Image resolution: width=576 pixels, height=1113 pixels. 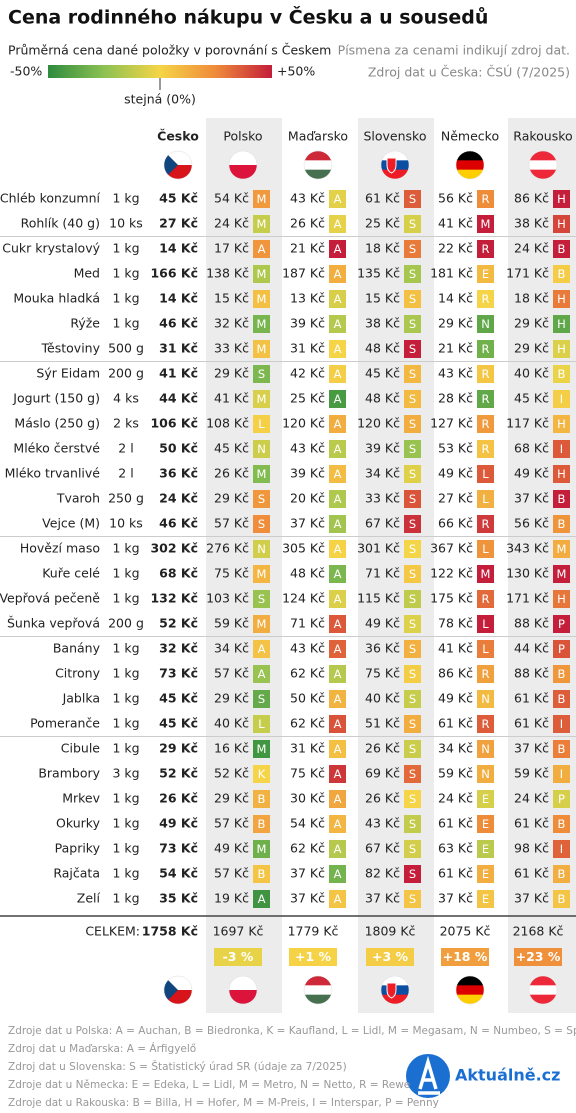 I want to click on item-name: Mléko čerstvé, so click(x=56, y=448).